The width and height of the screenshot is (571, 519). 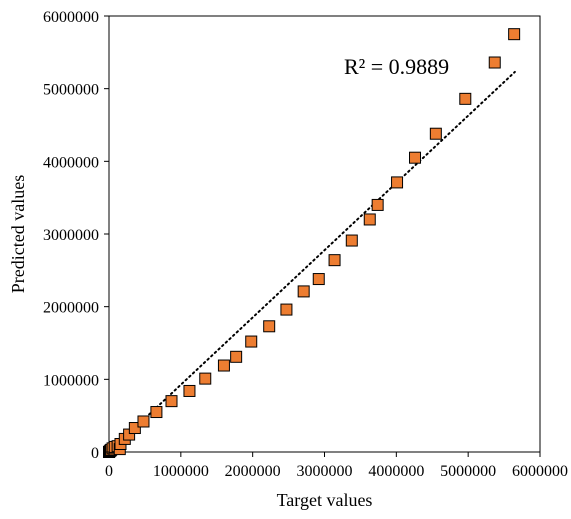 I want to click on x-tick-label: 4000000, so click(x=396, y=471).